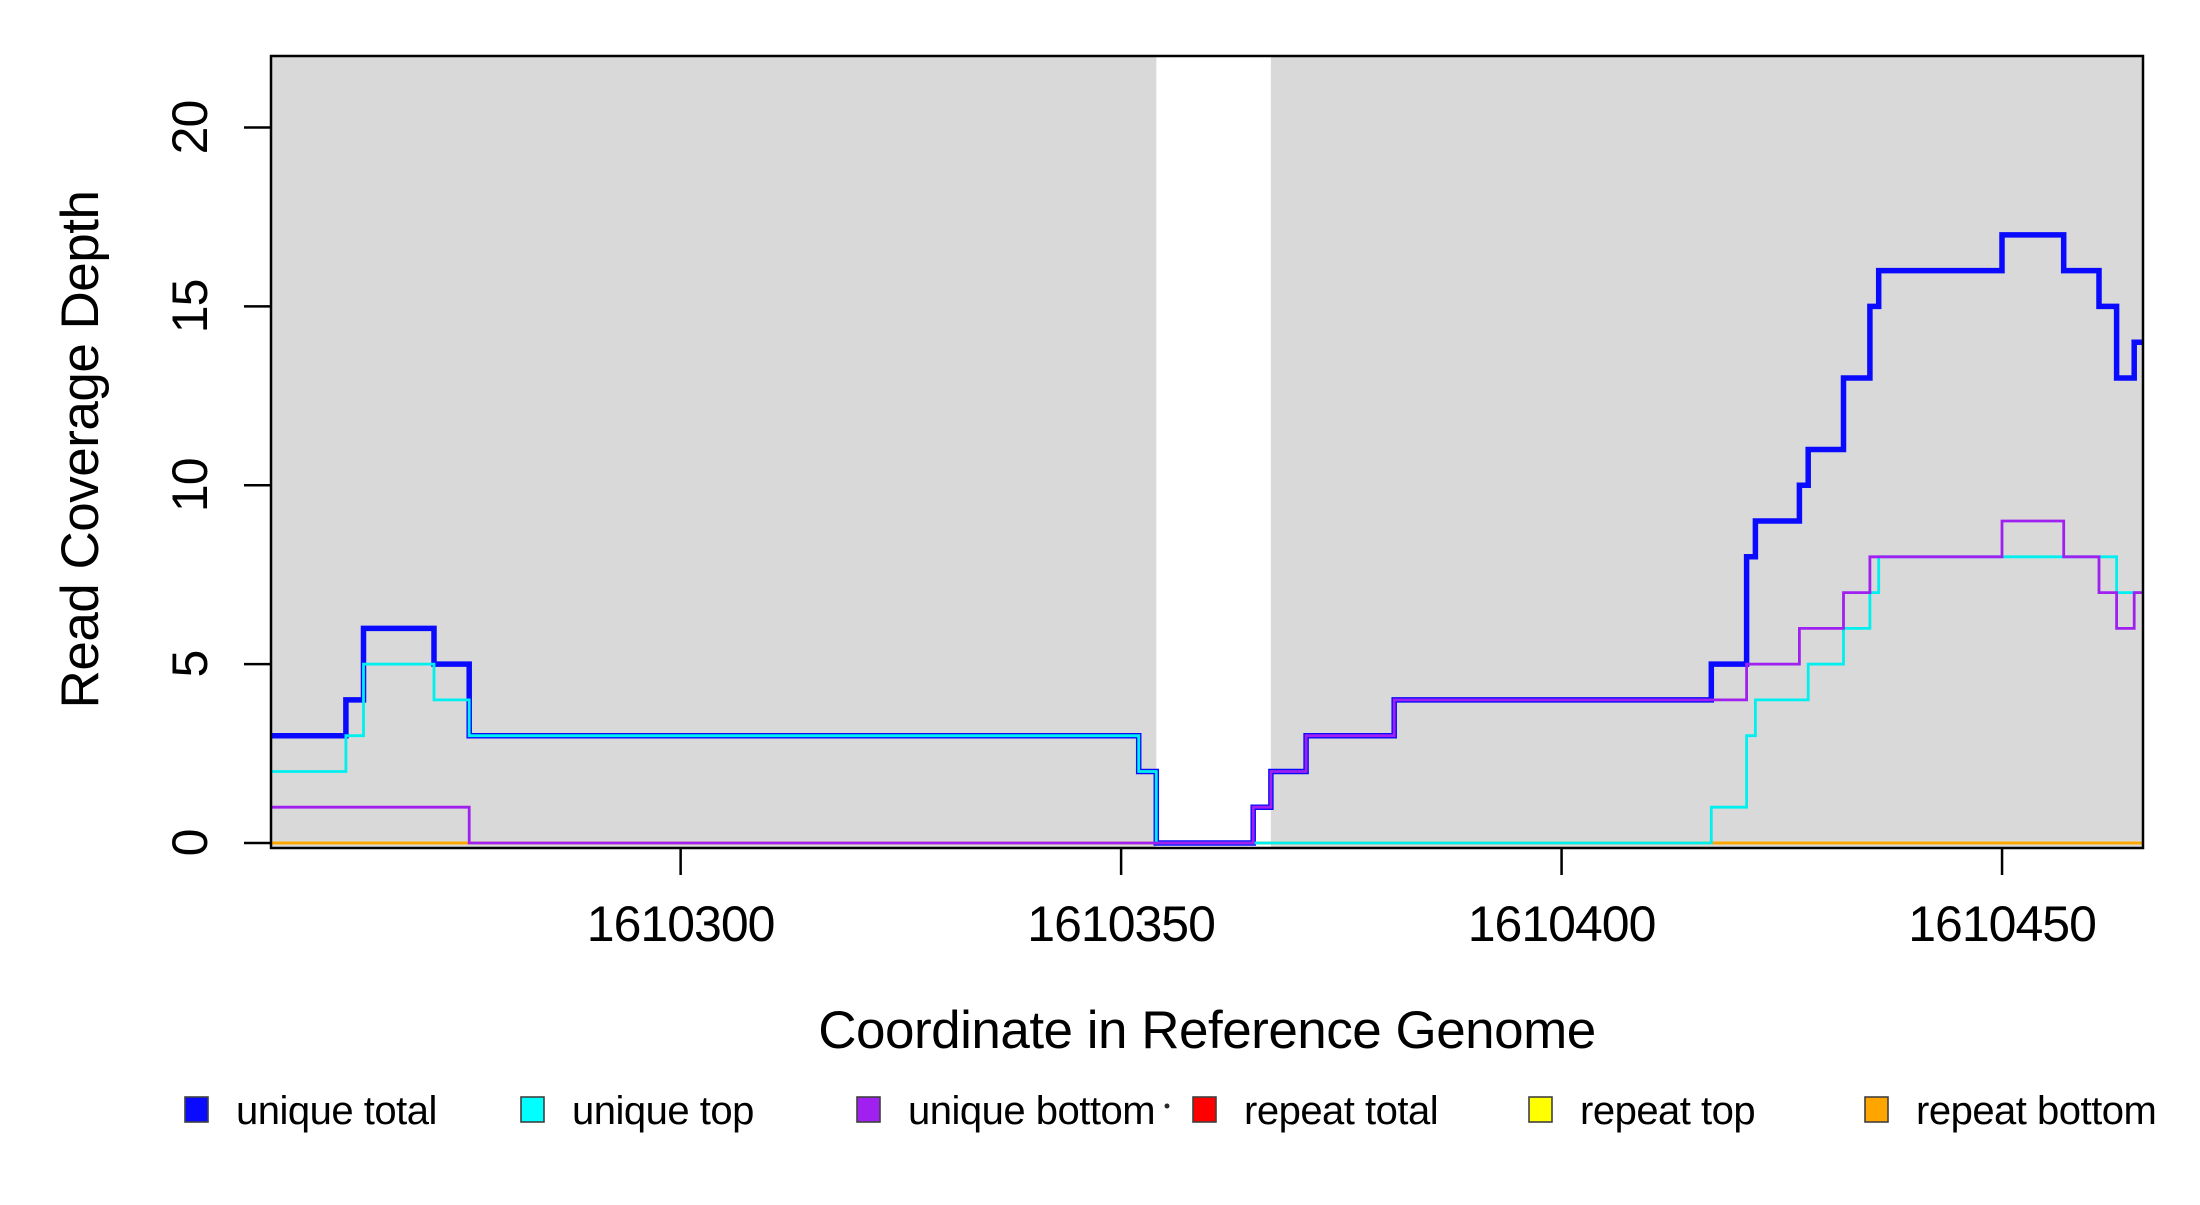 This screenshot has height=1205, width=2200. Describe the element at coordinates (681, 924) in the screenshot. I see `x-tick-label: 1610300` at that location.